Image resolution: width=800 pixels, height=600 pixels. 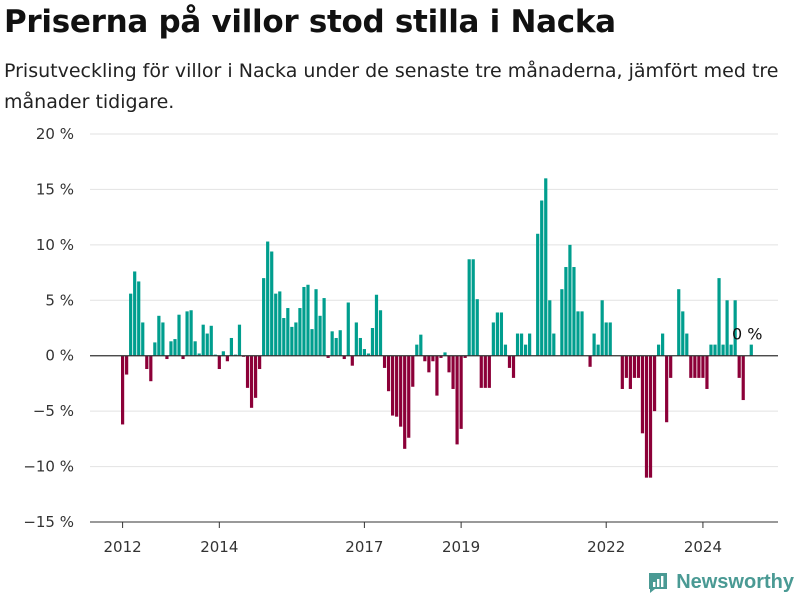 What do you see at coordinates (59, 300) in the screenshot?
I see `y-tick-label: 5 %` at bounding box center [59, 300].